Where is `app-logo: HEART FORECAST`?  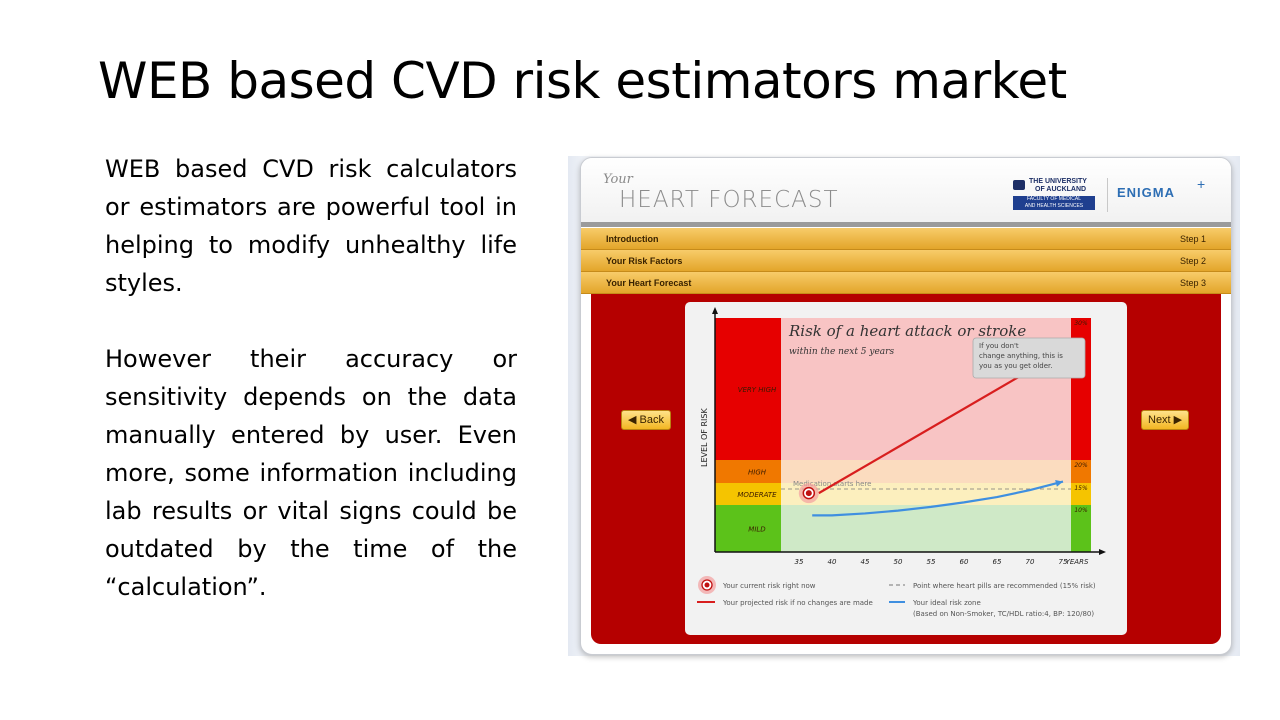 app-logo: HEART FORECAST is located at coordinates (729, 200).